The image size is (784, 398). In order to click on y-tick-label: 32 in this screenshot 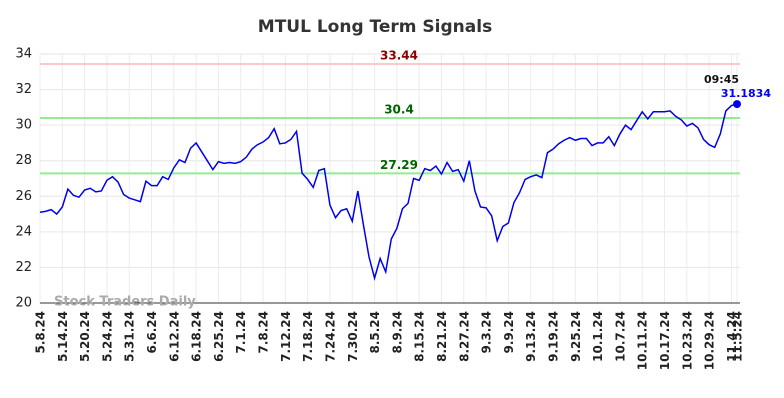, I will do `click(23, 89)`.